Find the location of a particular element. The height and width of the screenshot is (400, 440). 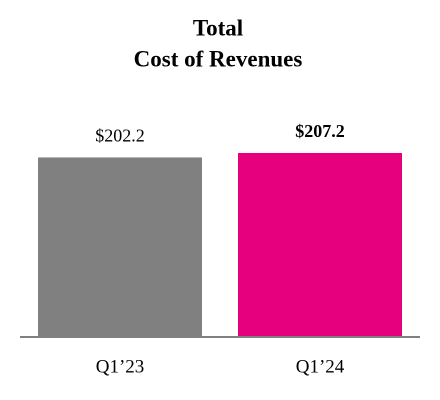

chart-title: Total is located at coordinates (218, 27).